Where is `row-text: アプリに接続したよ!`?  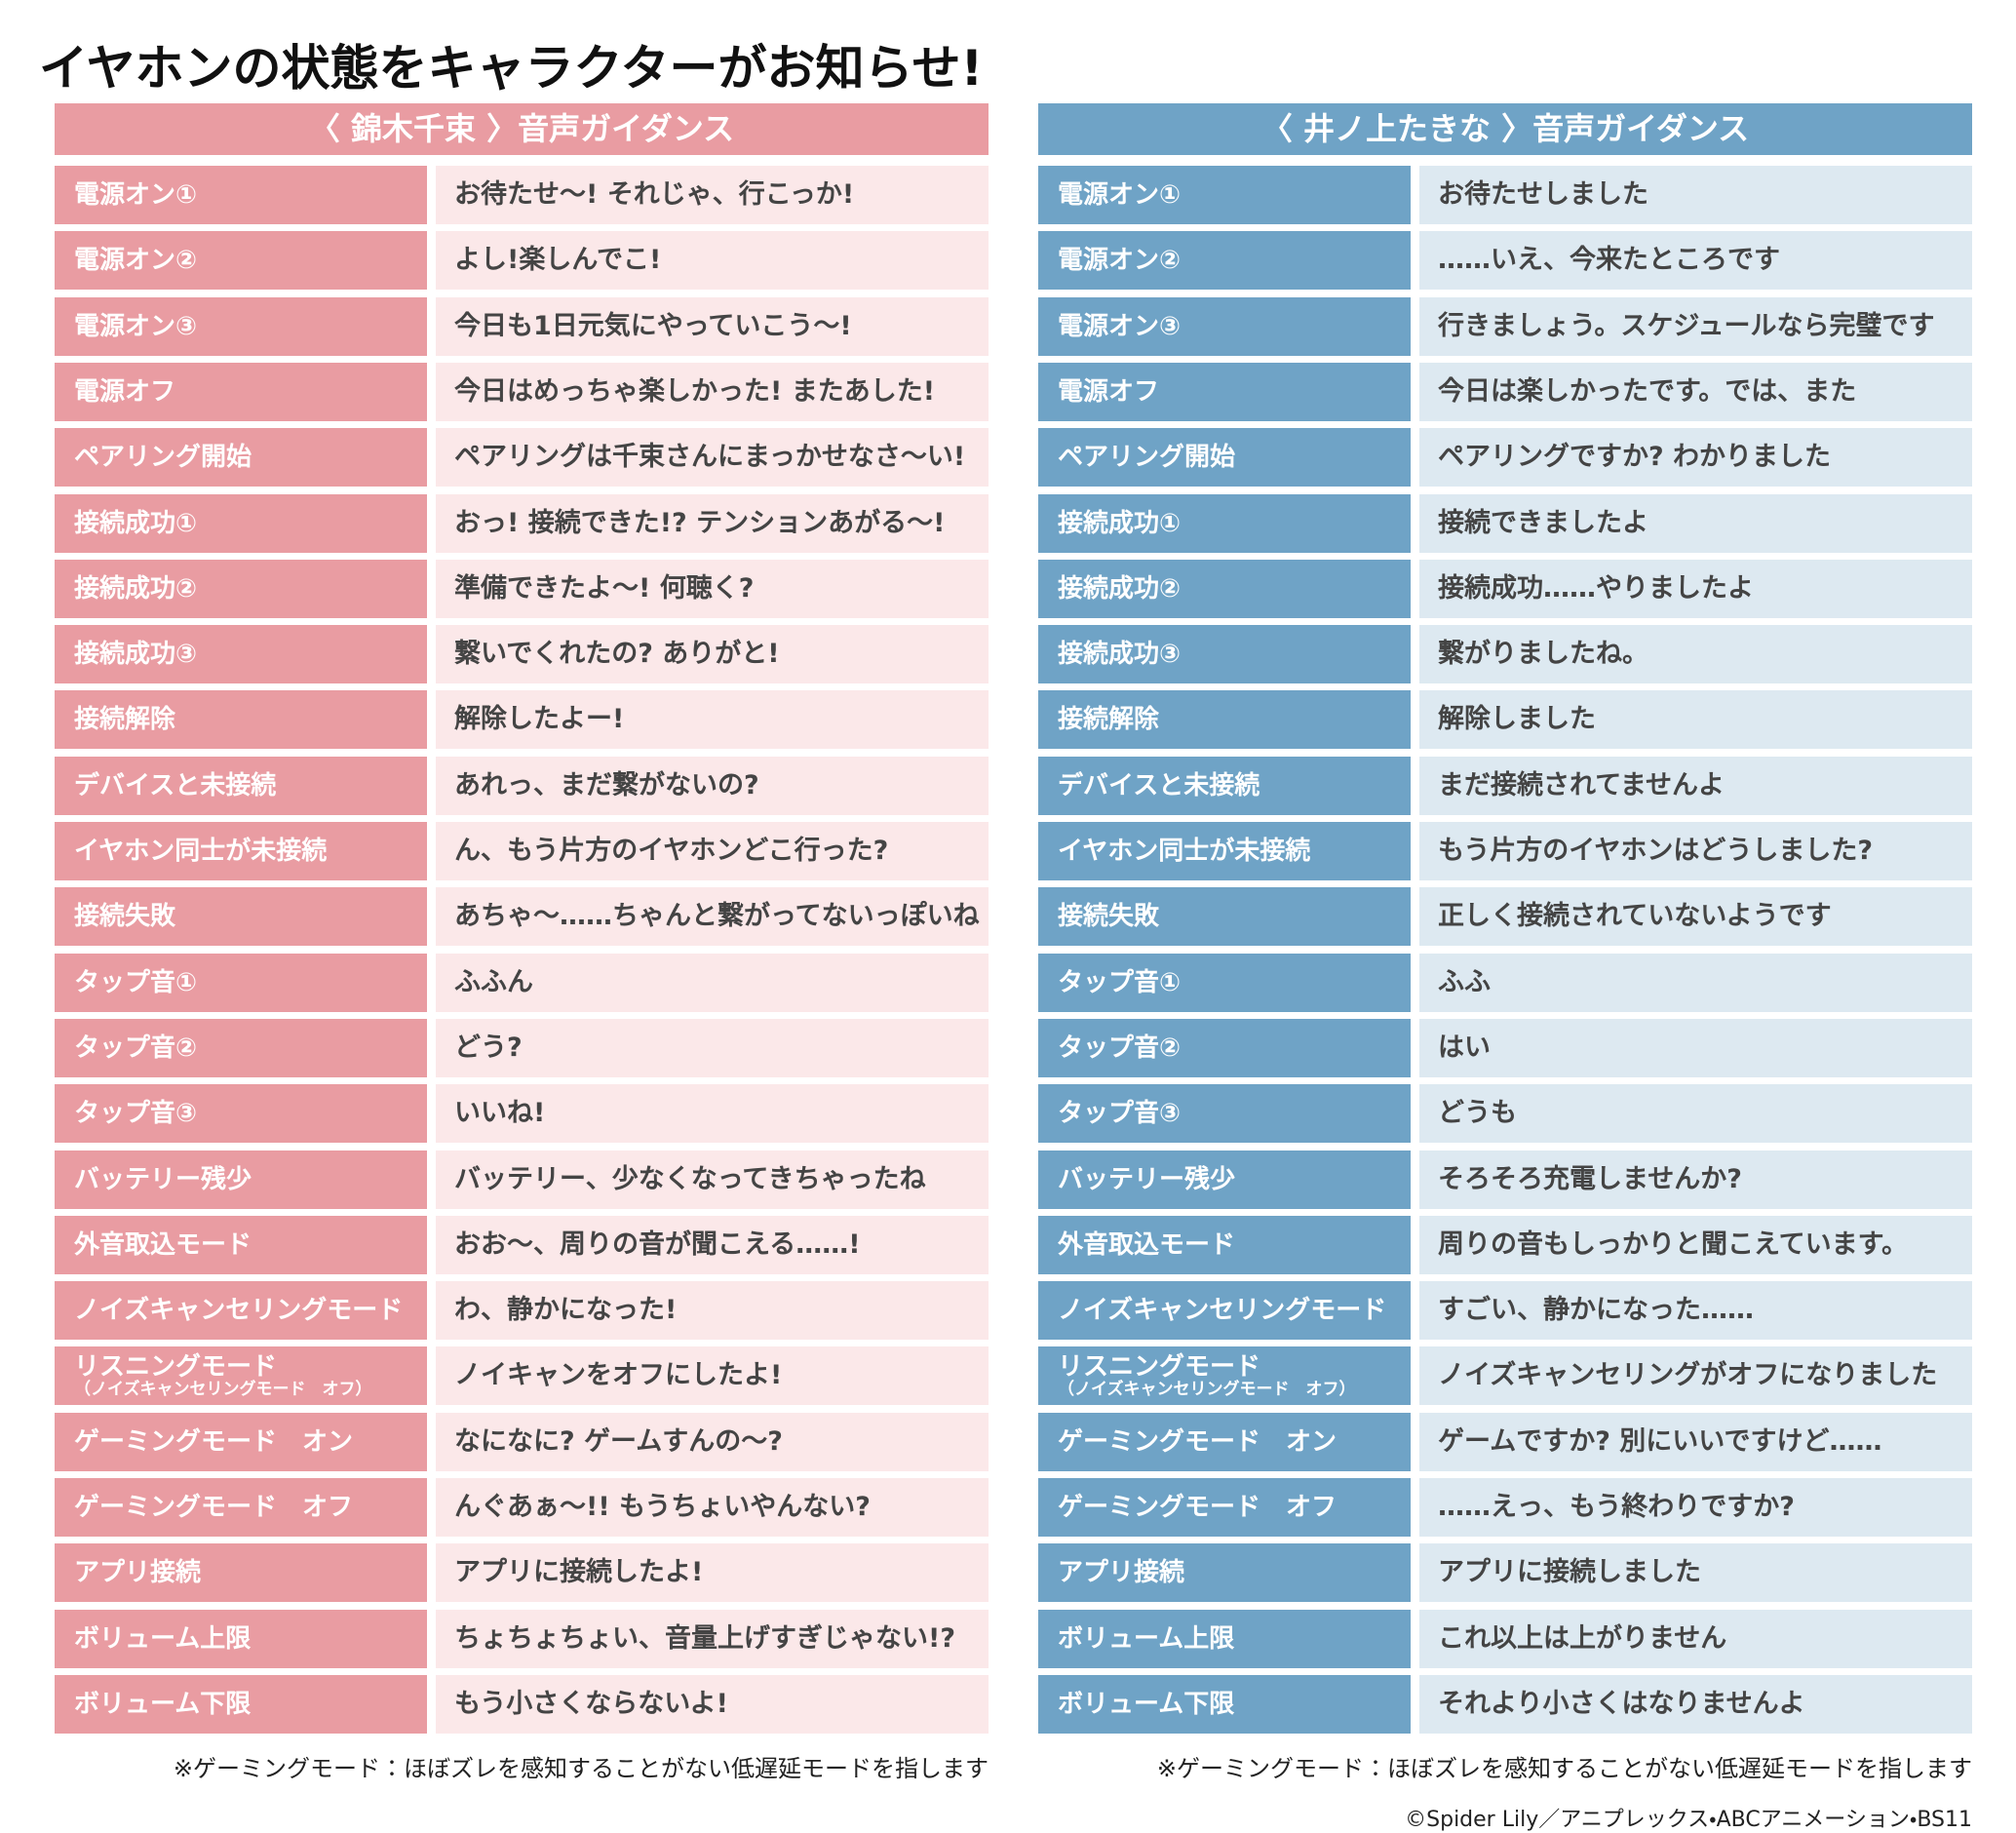
row-text: アプリに接続したよ! is located at coordinates (712, 1573).